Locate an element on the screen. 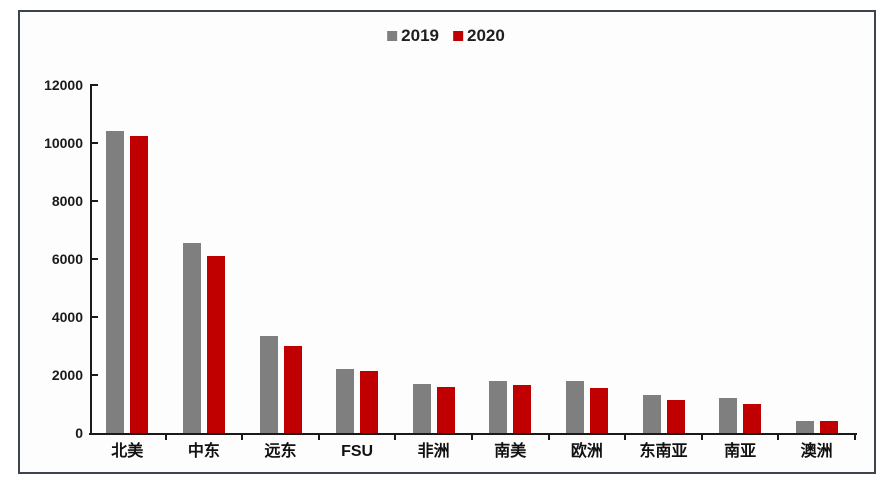 The image size is (892, 486). legend-item-2020: 2020 is located at coordinates (479, 35).